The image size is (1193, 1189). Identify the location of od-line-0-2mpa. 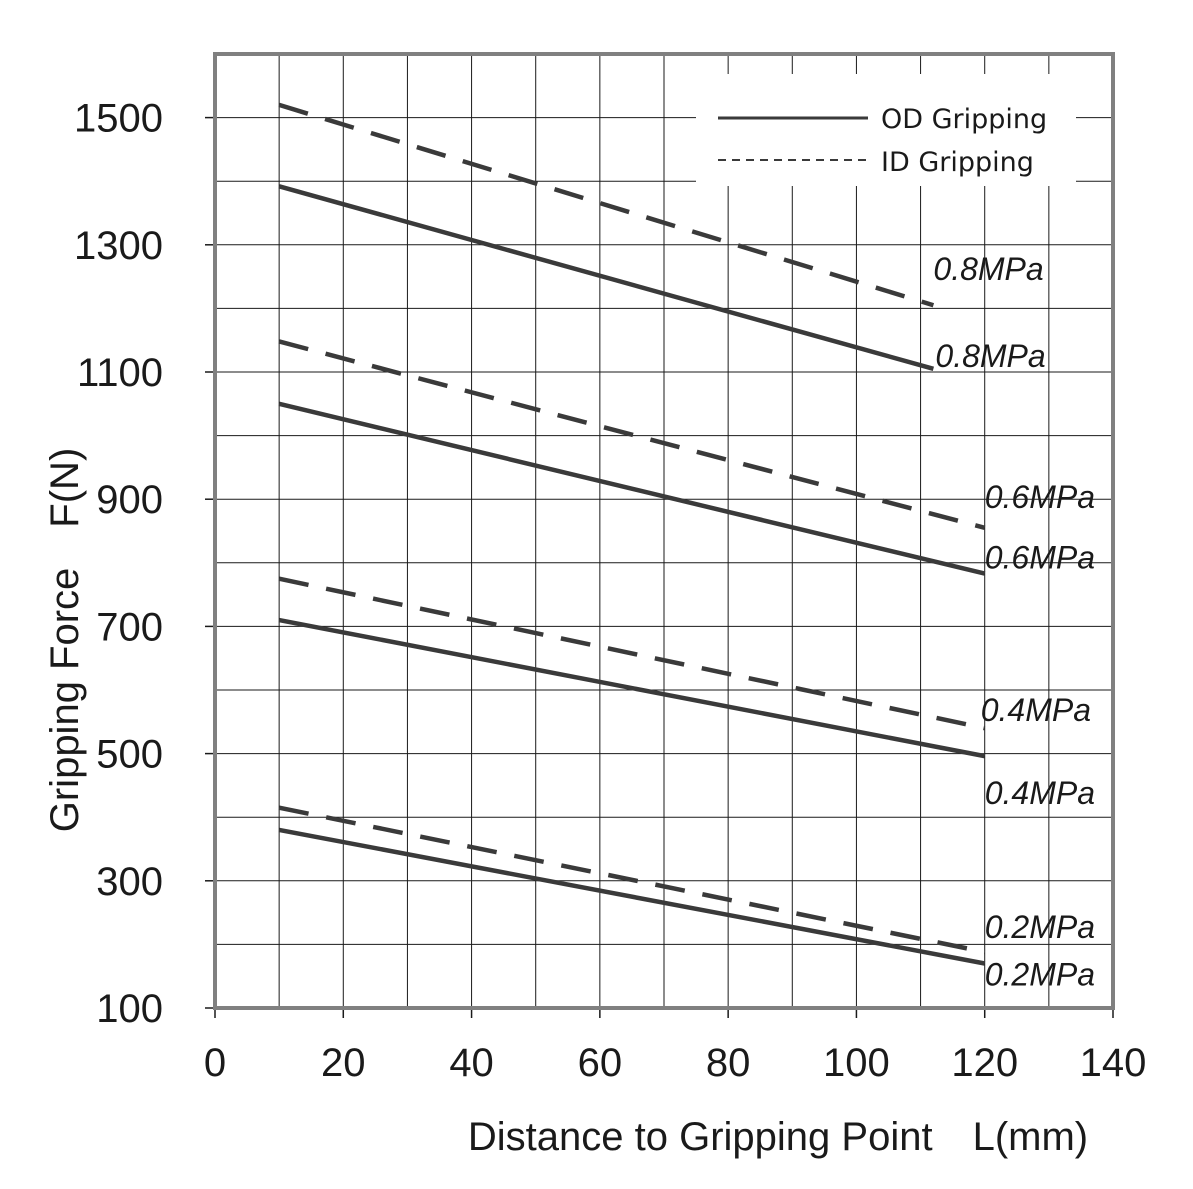
(632, 896).